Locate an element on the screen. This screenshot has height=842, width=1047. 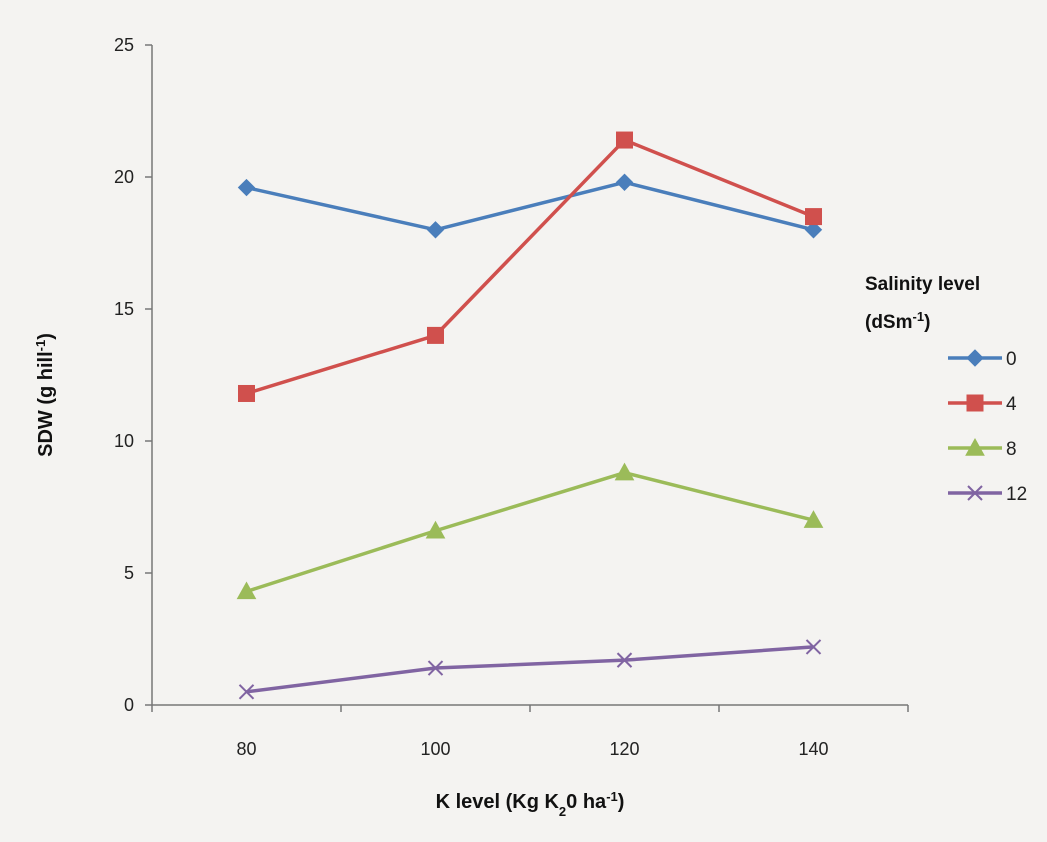
x-axis-title: K level (Kg K20 ha-1) is located at coordinates (530, 804).